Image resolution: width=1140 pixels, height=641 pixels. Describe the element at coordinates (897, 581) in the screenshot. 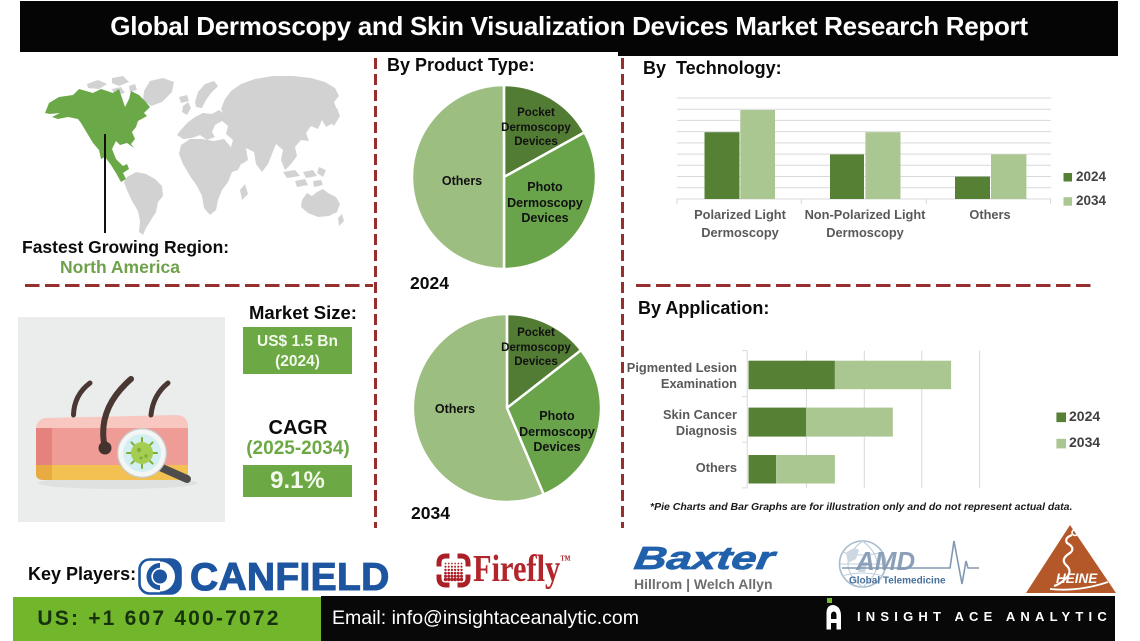

I see `svg-text: Global Telemedicine` at that location.